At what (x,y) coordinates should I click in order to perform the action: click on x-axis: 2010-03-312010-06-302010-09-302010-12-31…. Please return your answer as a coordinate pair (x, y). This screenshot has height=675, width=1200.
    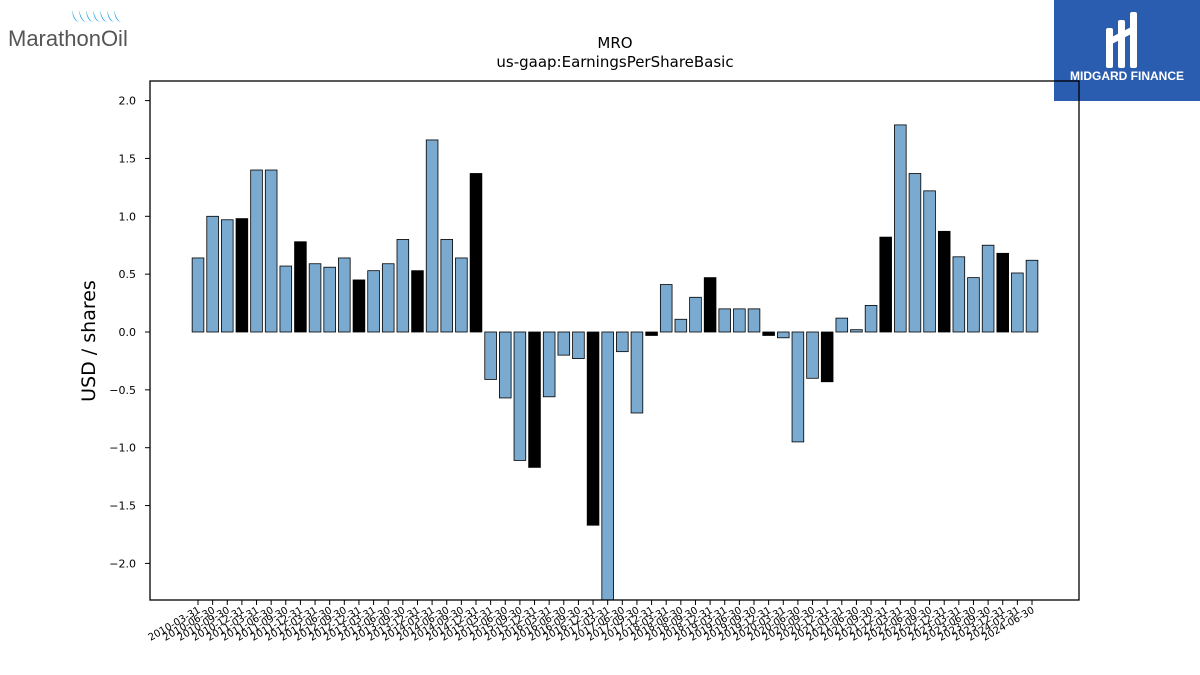
    Looking at the image, I should click on (592, 622).